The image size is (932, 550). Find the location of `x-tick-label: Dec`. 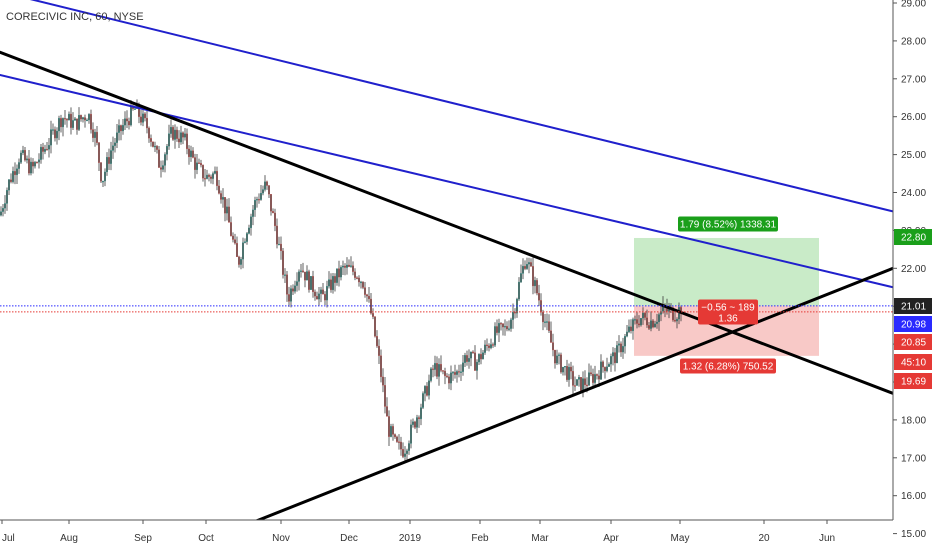

x-tick-label: Dec is located at coordinates (349, 538).